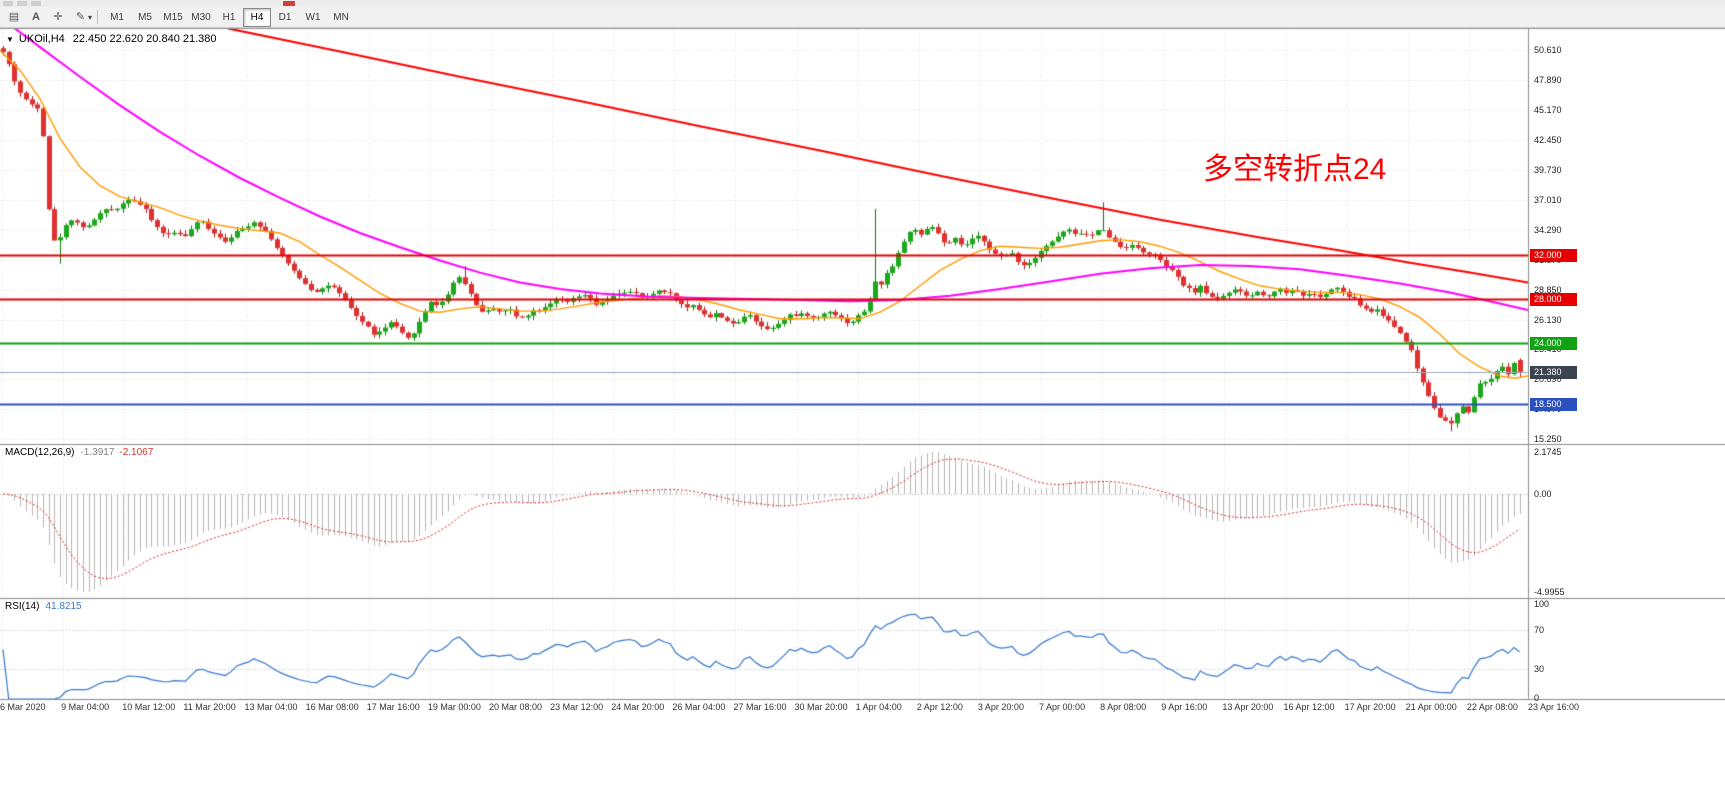 The height and width of the screenshot is (793, 1725). Describe the element at coordinates (201, 17) in the screenshot. I see `timeframe-m30: M30` at that location.